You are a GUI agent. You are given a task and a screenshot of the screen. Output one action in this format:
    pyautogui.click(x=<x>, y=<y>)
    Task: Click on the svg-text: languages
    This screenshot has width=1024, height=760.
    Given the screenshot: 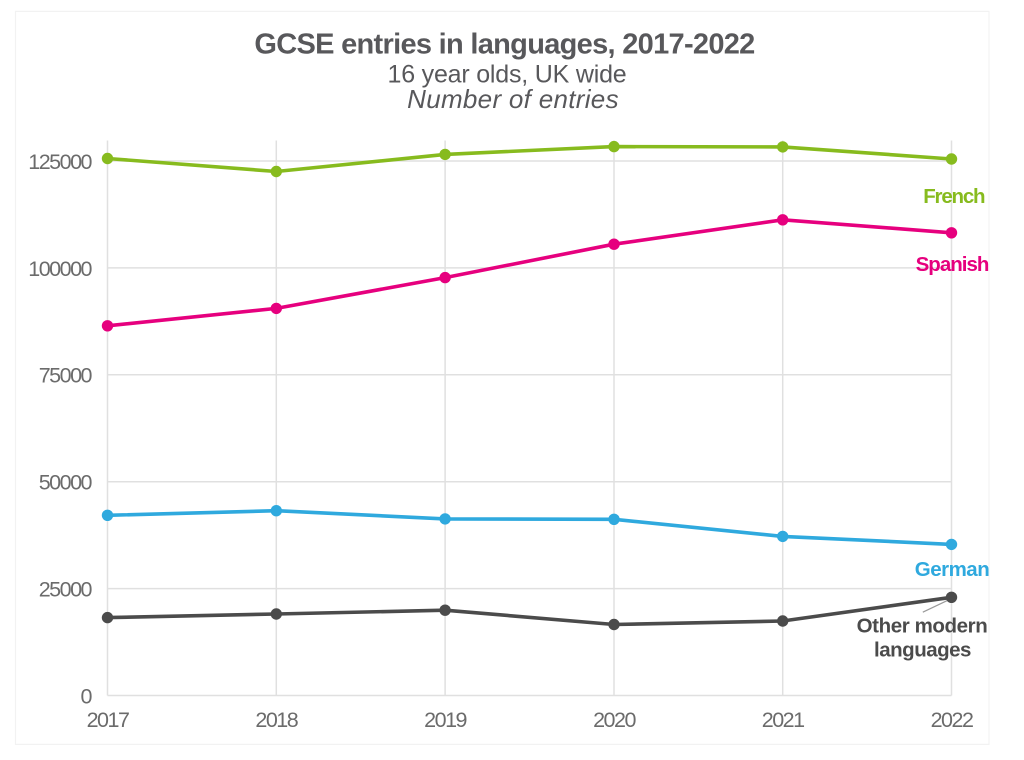 What is the action you would take?
    pyautogui.click(x=922, y=650)
    